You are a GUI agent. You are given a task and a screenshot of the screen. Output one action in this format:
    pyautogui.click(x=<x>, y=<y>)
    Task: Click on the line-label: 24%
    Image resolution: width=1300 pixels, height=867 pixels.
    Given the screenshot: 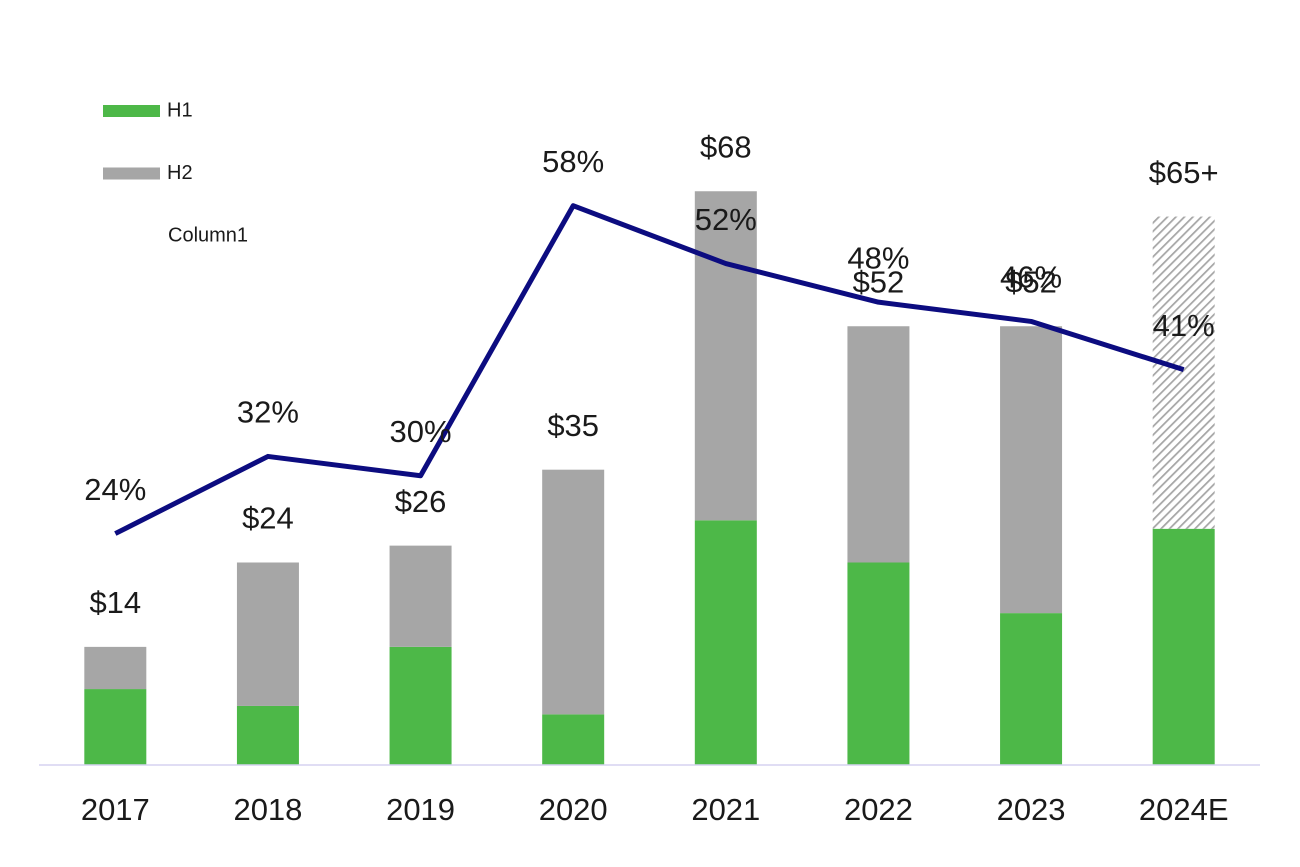 What is the action you would take?
    pyautogui.click(x=115, y=489)
    